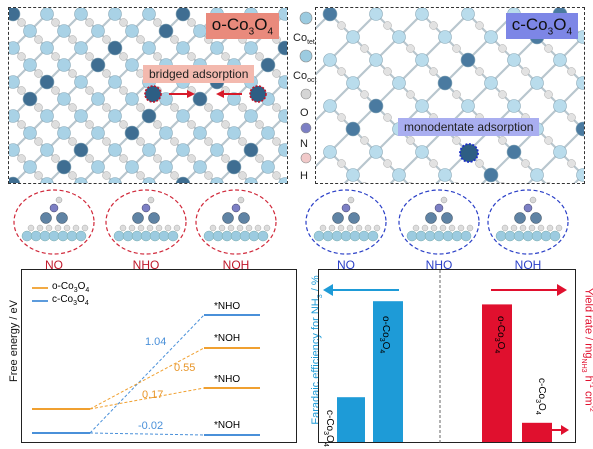 This screenshot has height=449, width=593. Describe the element at coordinates (227, 379) in the screenshot. I see `label-nho-mid: *NHO` at that location.